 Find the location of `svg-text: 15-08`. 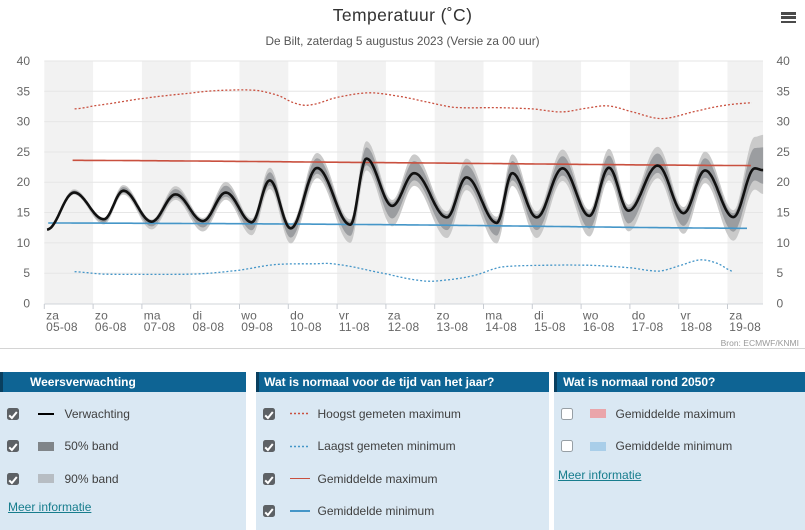

svg-text: 15-08 is located at coordinates (550, 327).